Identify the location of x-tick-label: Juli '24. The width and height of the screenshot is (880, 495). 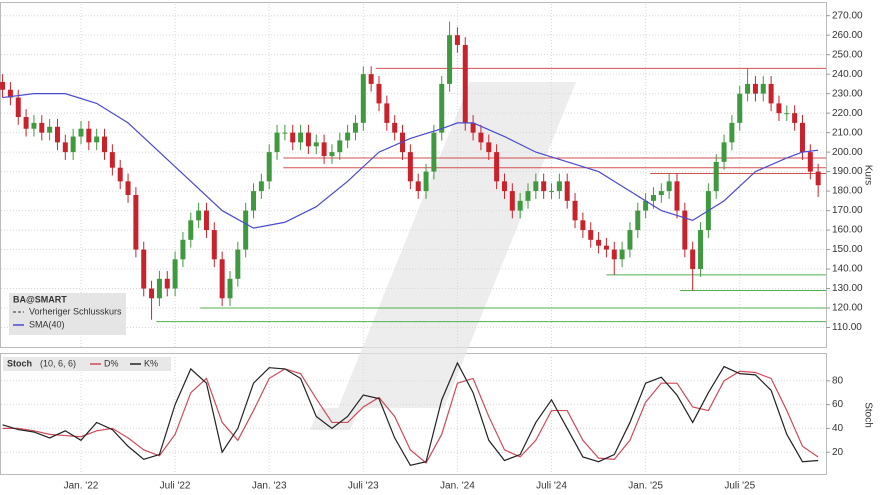
(551, 486).